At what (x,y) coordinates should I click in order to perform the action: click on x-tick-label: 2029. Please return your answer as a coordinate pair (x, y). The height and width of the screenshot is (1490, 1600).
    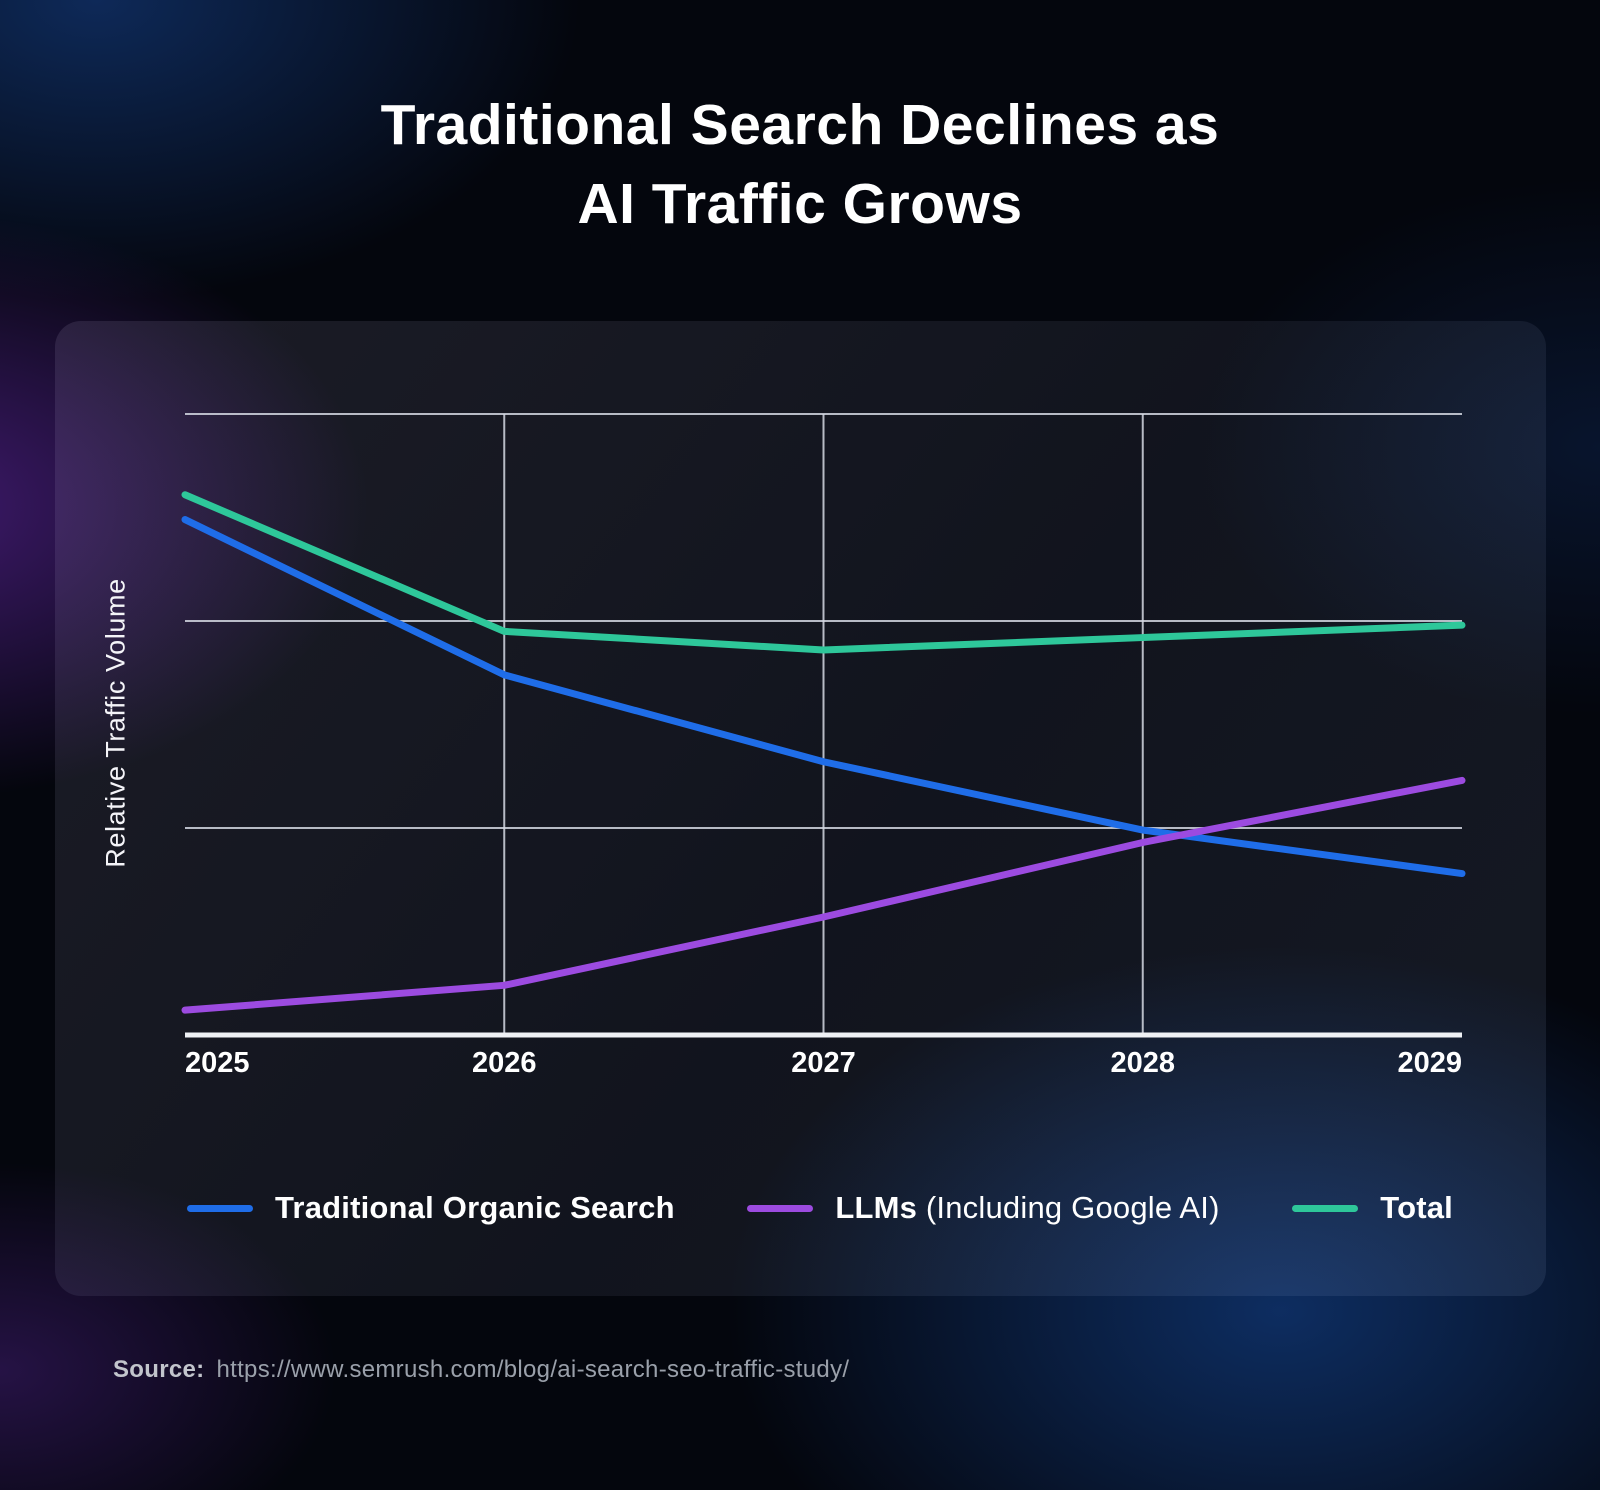
    Looking at the image, I should click on (1429, 1063).